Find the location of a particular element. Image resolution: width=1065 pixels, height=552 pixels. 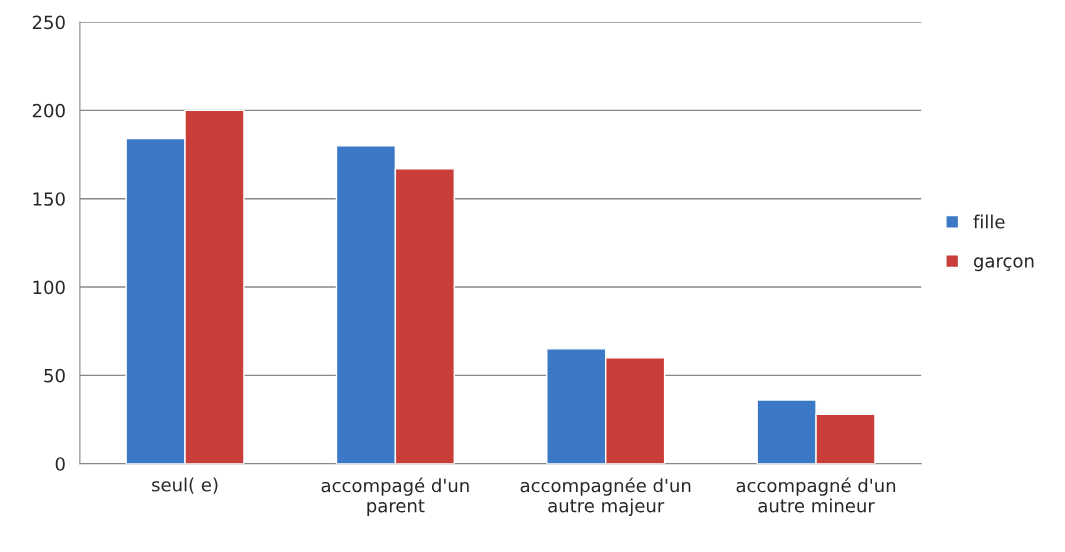

x-tick-label: seul( e) is located at coordinates (185, 485).